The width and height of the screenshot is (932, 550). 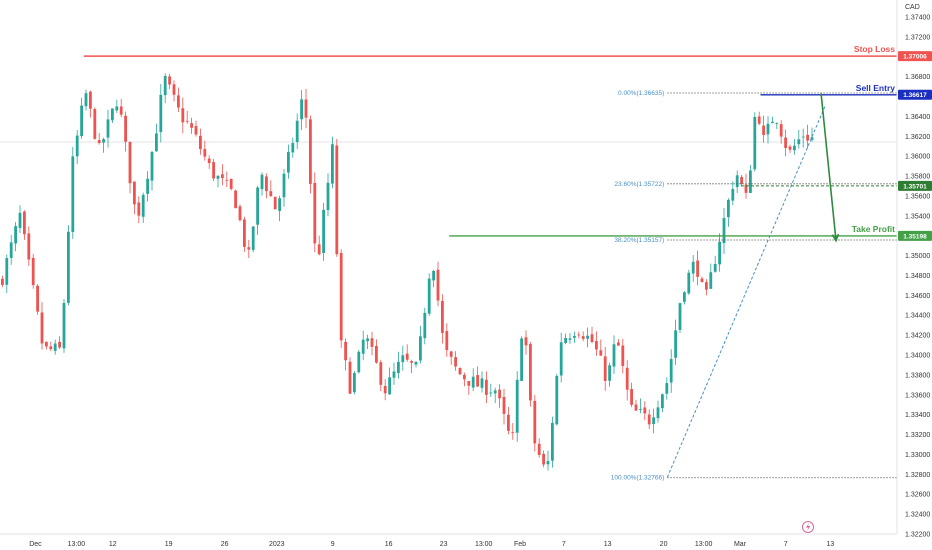 What do you see at coordinates (740, 544) in the screenshot?
I see `x-tick-label: Mar` at bounding box center [740, 544].